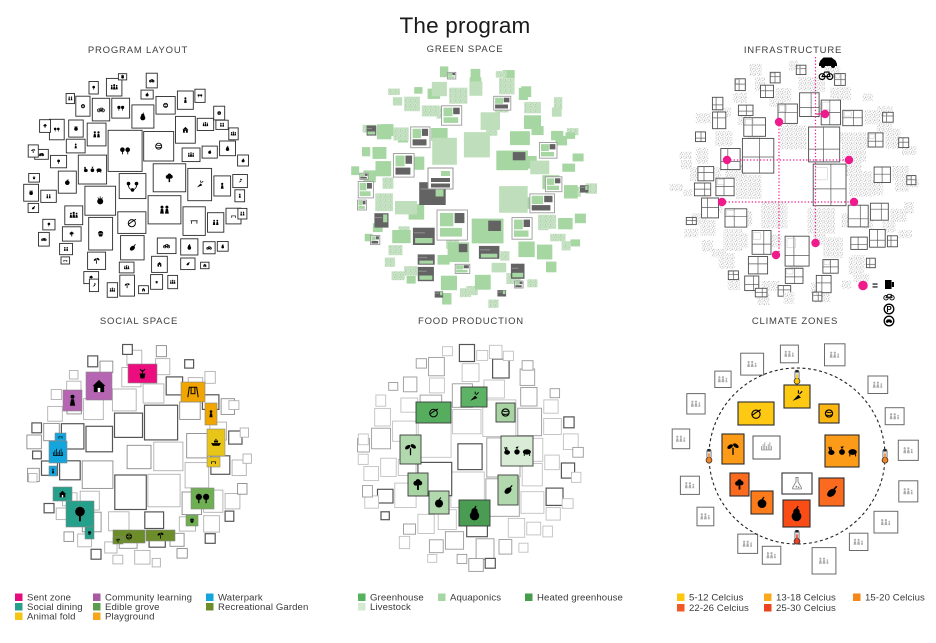 The image size is (936, 643). Describe the element at coordinates (138, 50) in the screenshot. I see `svg-text: PROGRAM LAYOUT` at that location.